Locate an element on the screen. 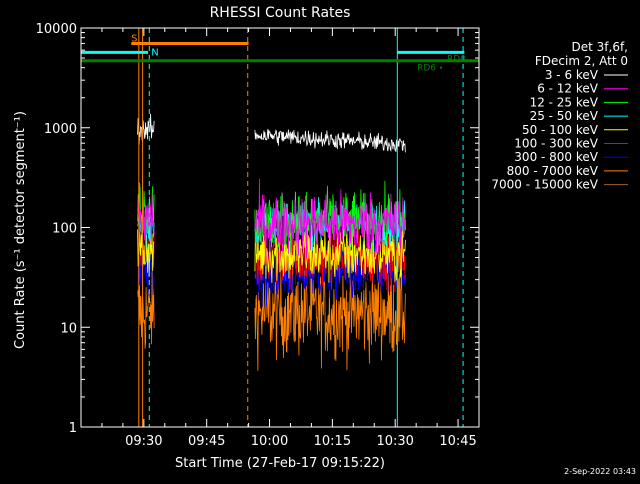 The height and width of the screenshot is (484, 640). y-axis-label: Count Rate (s⁻¹ detector segment⁻¹) is located at coordinates (20, 230).